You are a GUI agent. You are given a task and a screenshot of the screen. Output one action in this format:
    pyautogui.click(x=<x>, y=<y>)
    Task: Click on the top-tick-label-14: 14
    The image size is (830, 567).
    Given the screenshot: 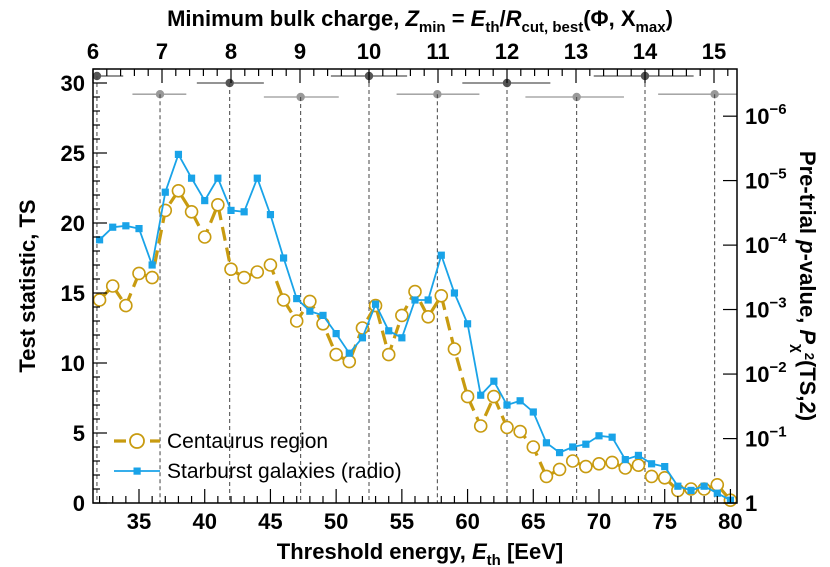 What is the action you would take?
    pyautogui.click(x=645, y=51)
    